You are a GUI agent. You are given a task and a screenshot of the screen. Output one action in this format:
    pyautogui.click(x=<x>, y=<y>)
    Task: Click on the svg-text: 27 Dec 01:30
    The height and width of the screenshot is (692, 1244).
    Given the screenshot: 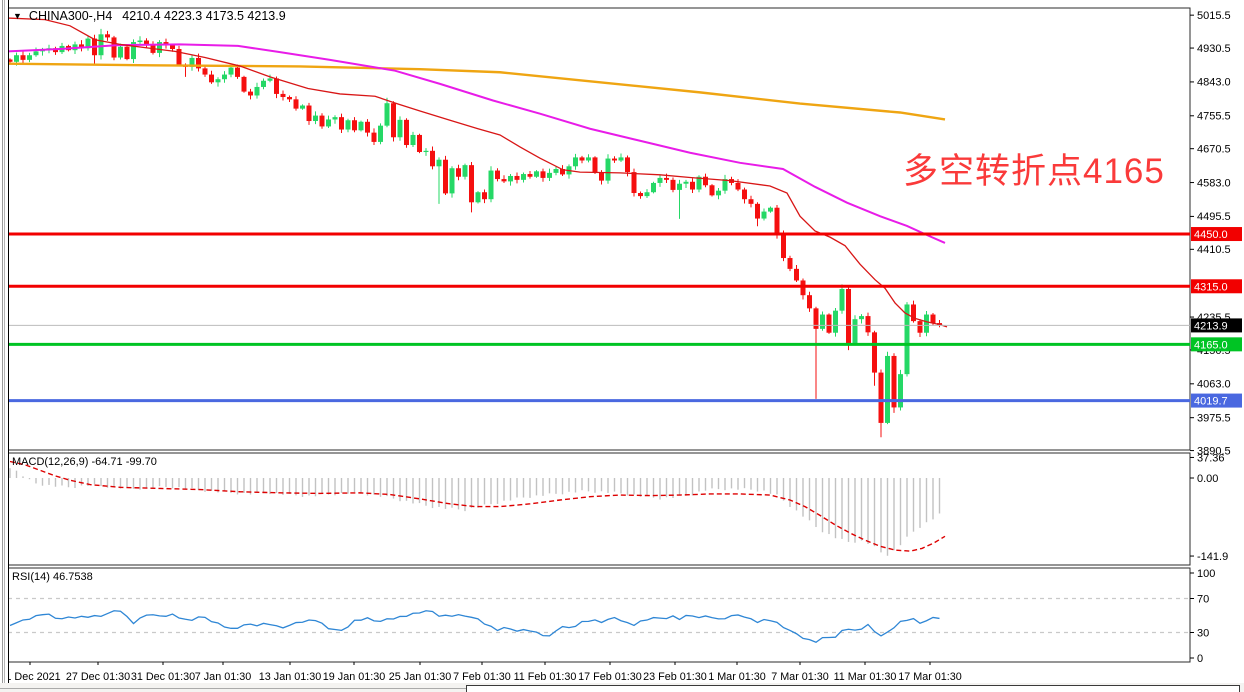 What is the action you would take?
    pyautogui.click(x=98, y=677)
    